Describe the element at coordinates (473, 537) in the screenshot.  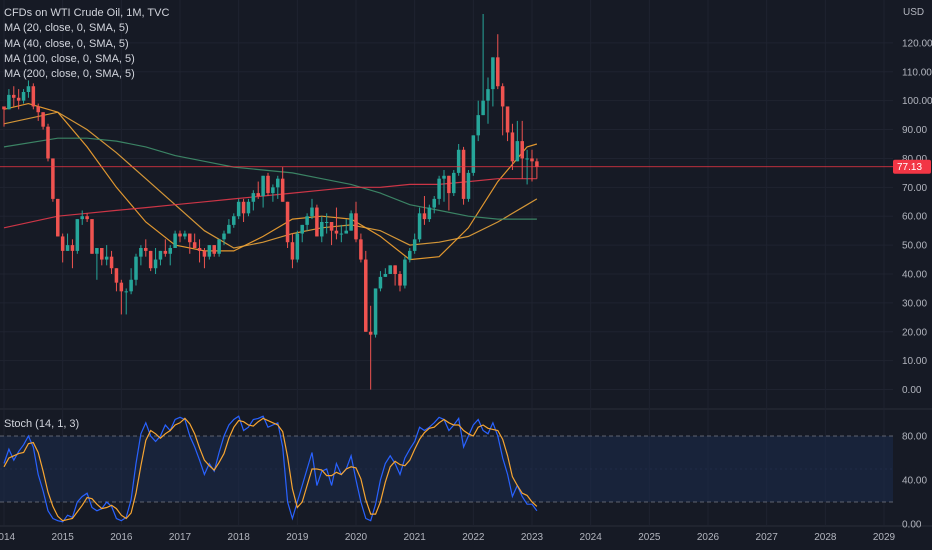
I see `time-tick-label: 2022` at that location.